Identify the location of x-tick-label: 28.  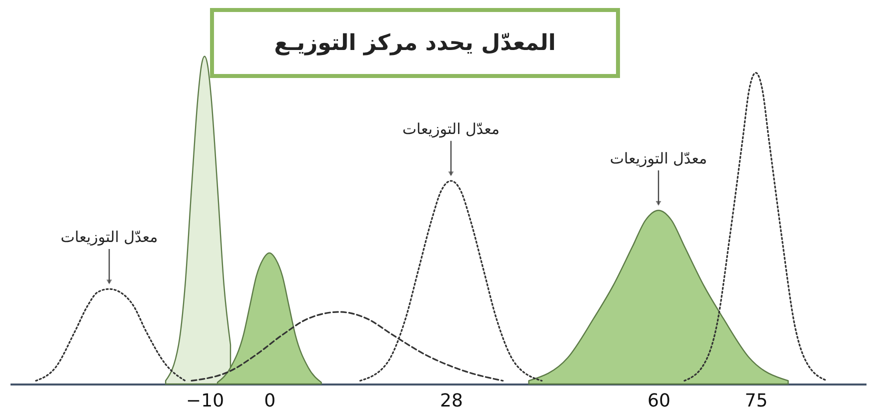
(451, 401).